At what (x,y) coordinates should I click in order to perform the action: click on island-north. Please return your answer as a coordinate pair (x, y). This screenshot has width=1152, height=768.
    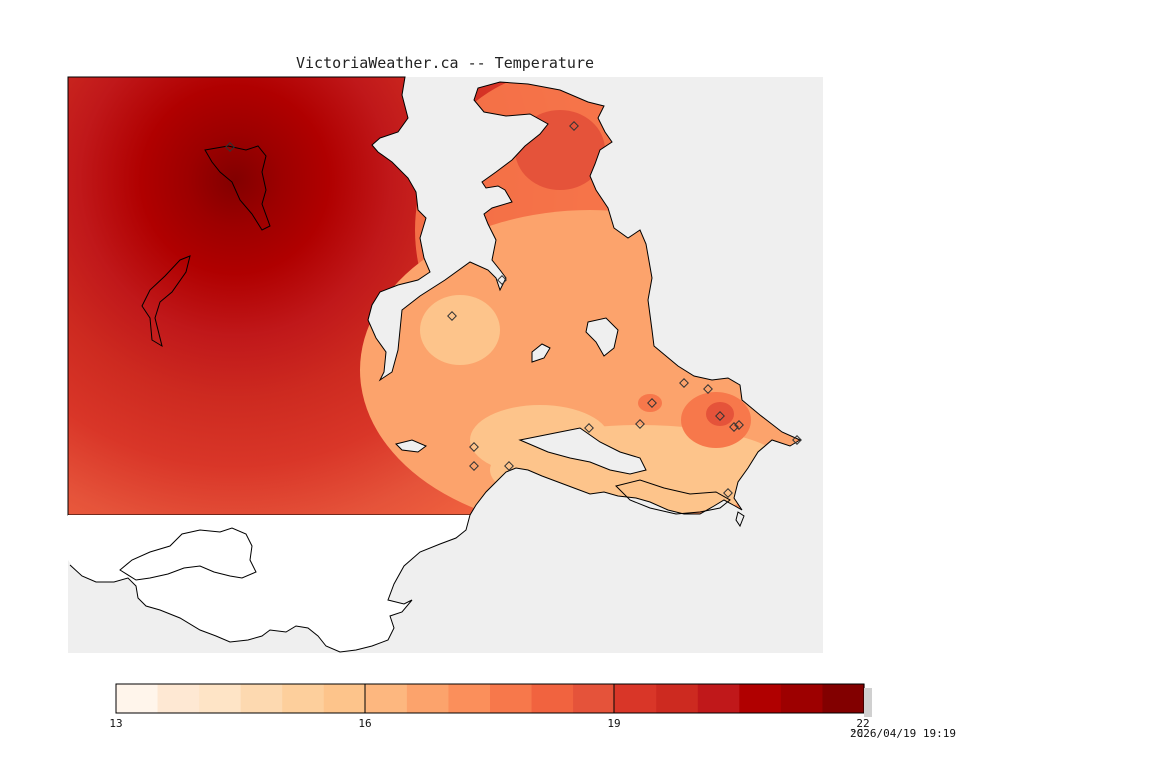
    Looking at the image, I should click on (237, 188).